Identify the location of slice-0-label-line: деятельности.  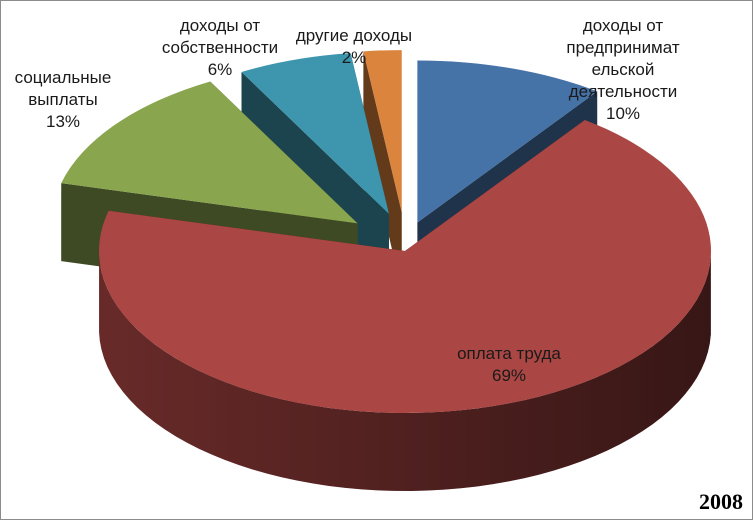
(623, 91).